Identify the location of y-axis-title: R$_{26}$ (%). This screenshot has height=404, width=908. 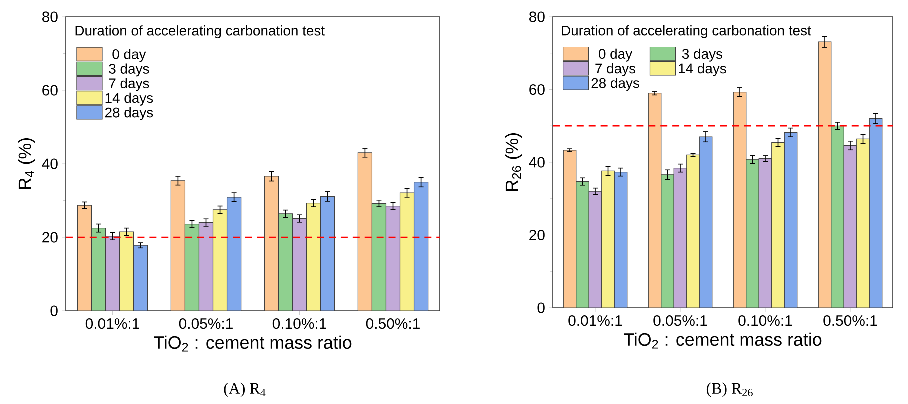
(513, 162).